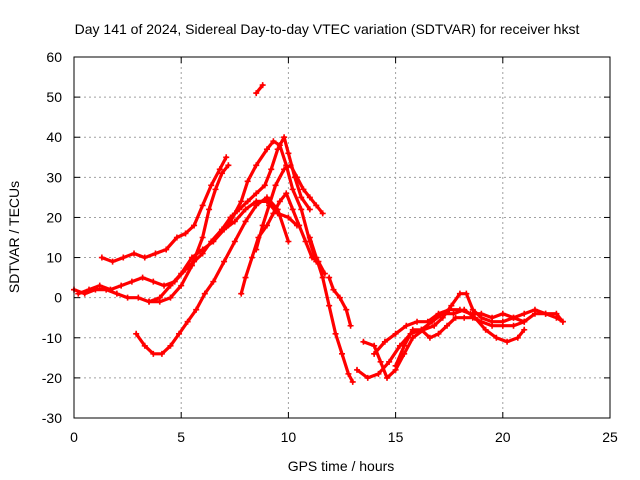 The image size is (640, 480). I want to click on x-tick-label: 0, so click(74, 437).